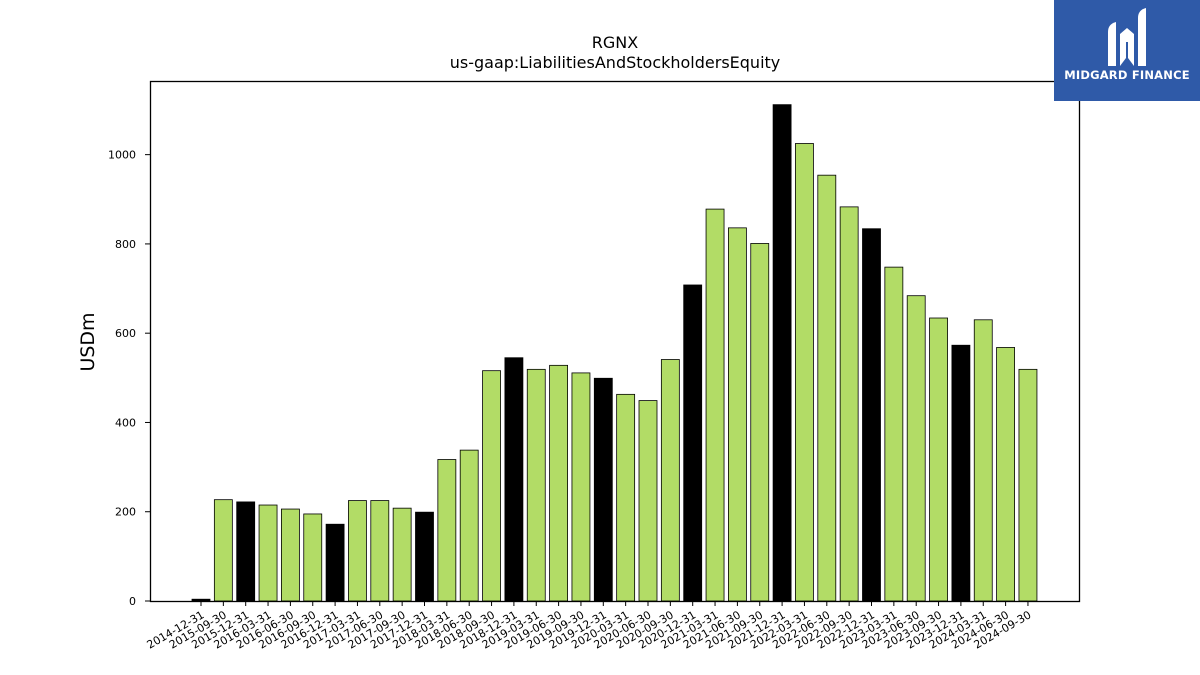 This screenshot has width=1200, height=675. Describe the element at coordinates (125, 244) in the screenshot. I see `y-tick-label: 800` at that location.